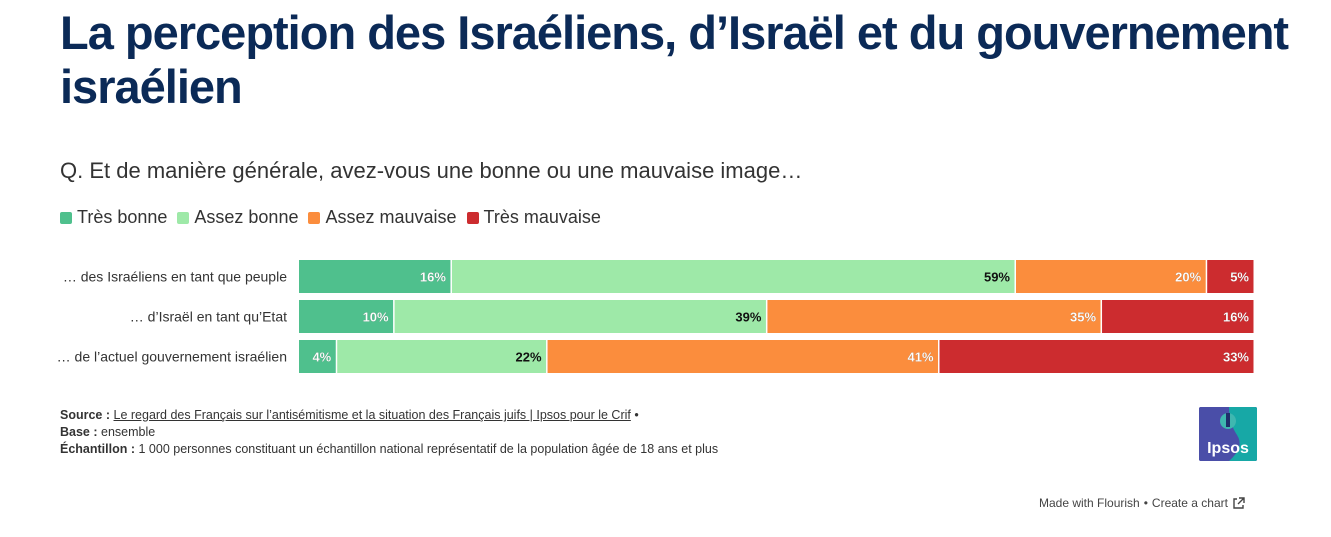 This screenshot has width=1331, height=537. I want to click on legend-label: Assez mauvaise, so click(391, 217).